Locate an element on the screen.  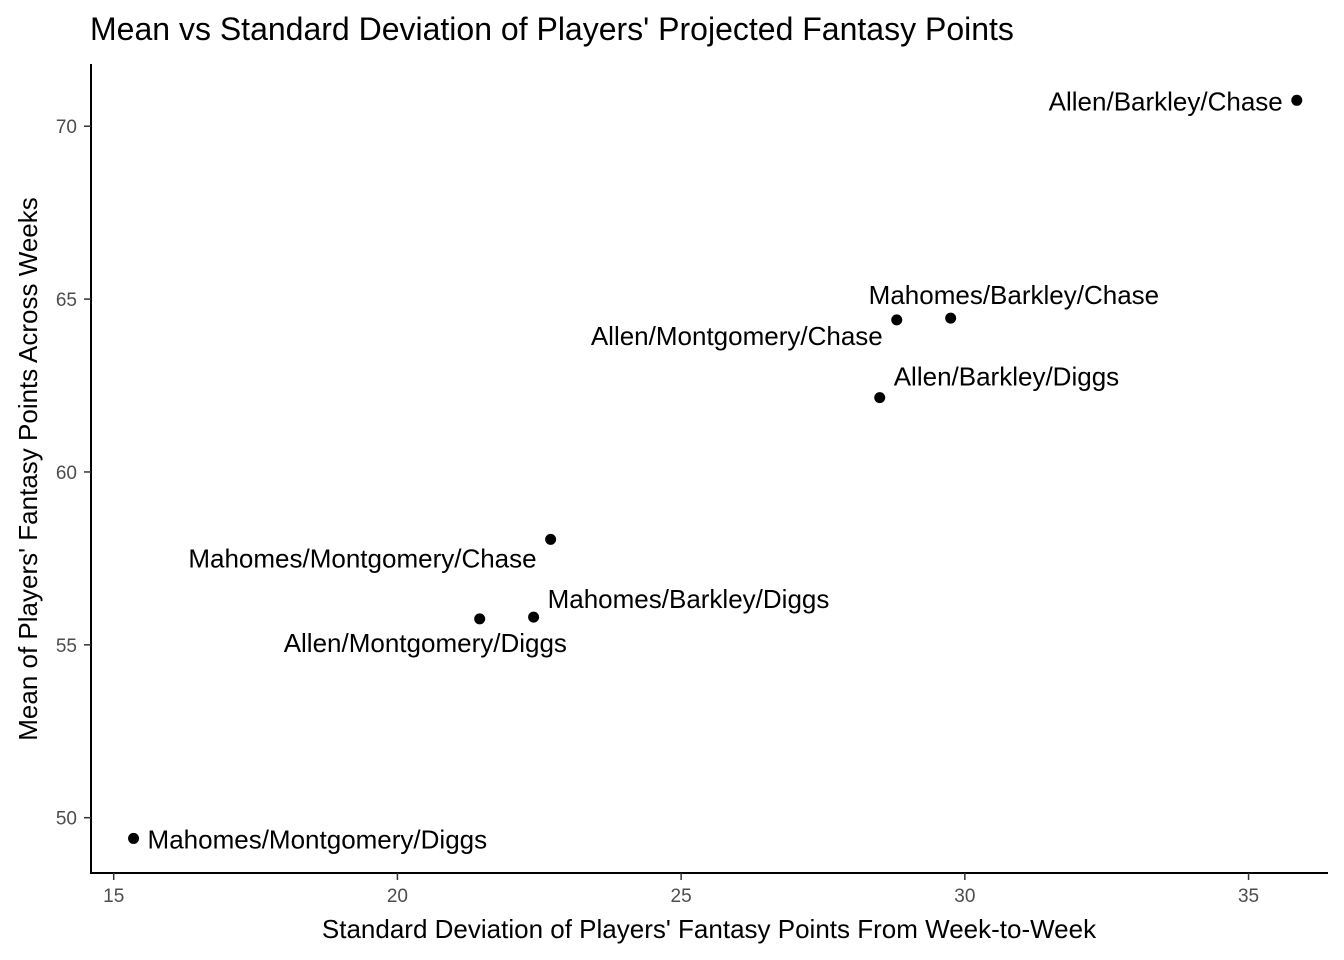
point-label: Mahomes/Barkley/Chase is located at coordinates (1014, 295).